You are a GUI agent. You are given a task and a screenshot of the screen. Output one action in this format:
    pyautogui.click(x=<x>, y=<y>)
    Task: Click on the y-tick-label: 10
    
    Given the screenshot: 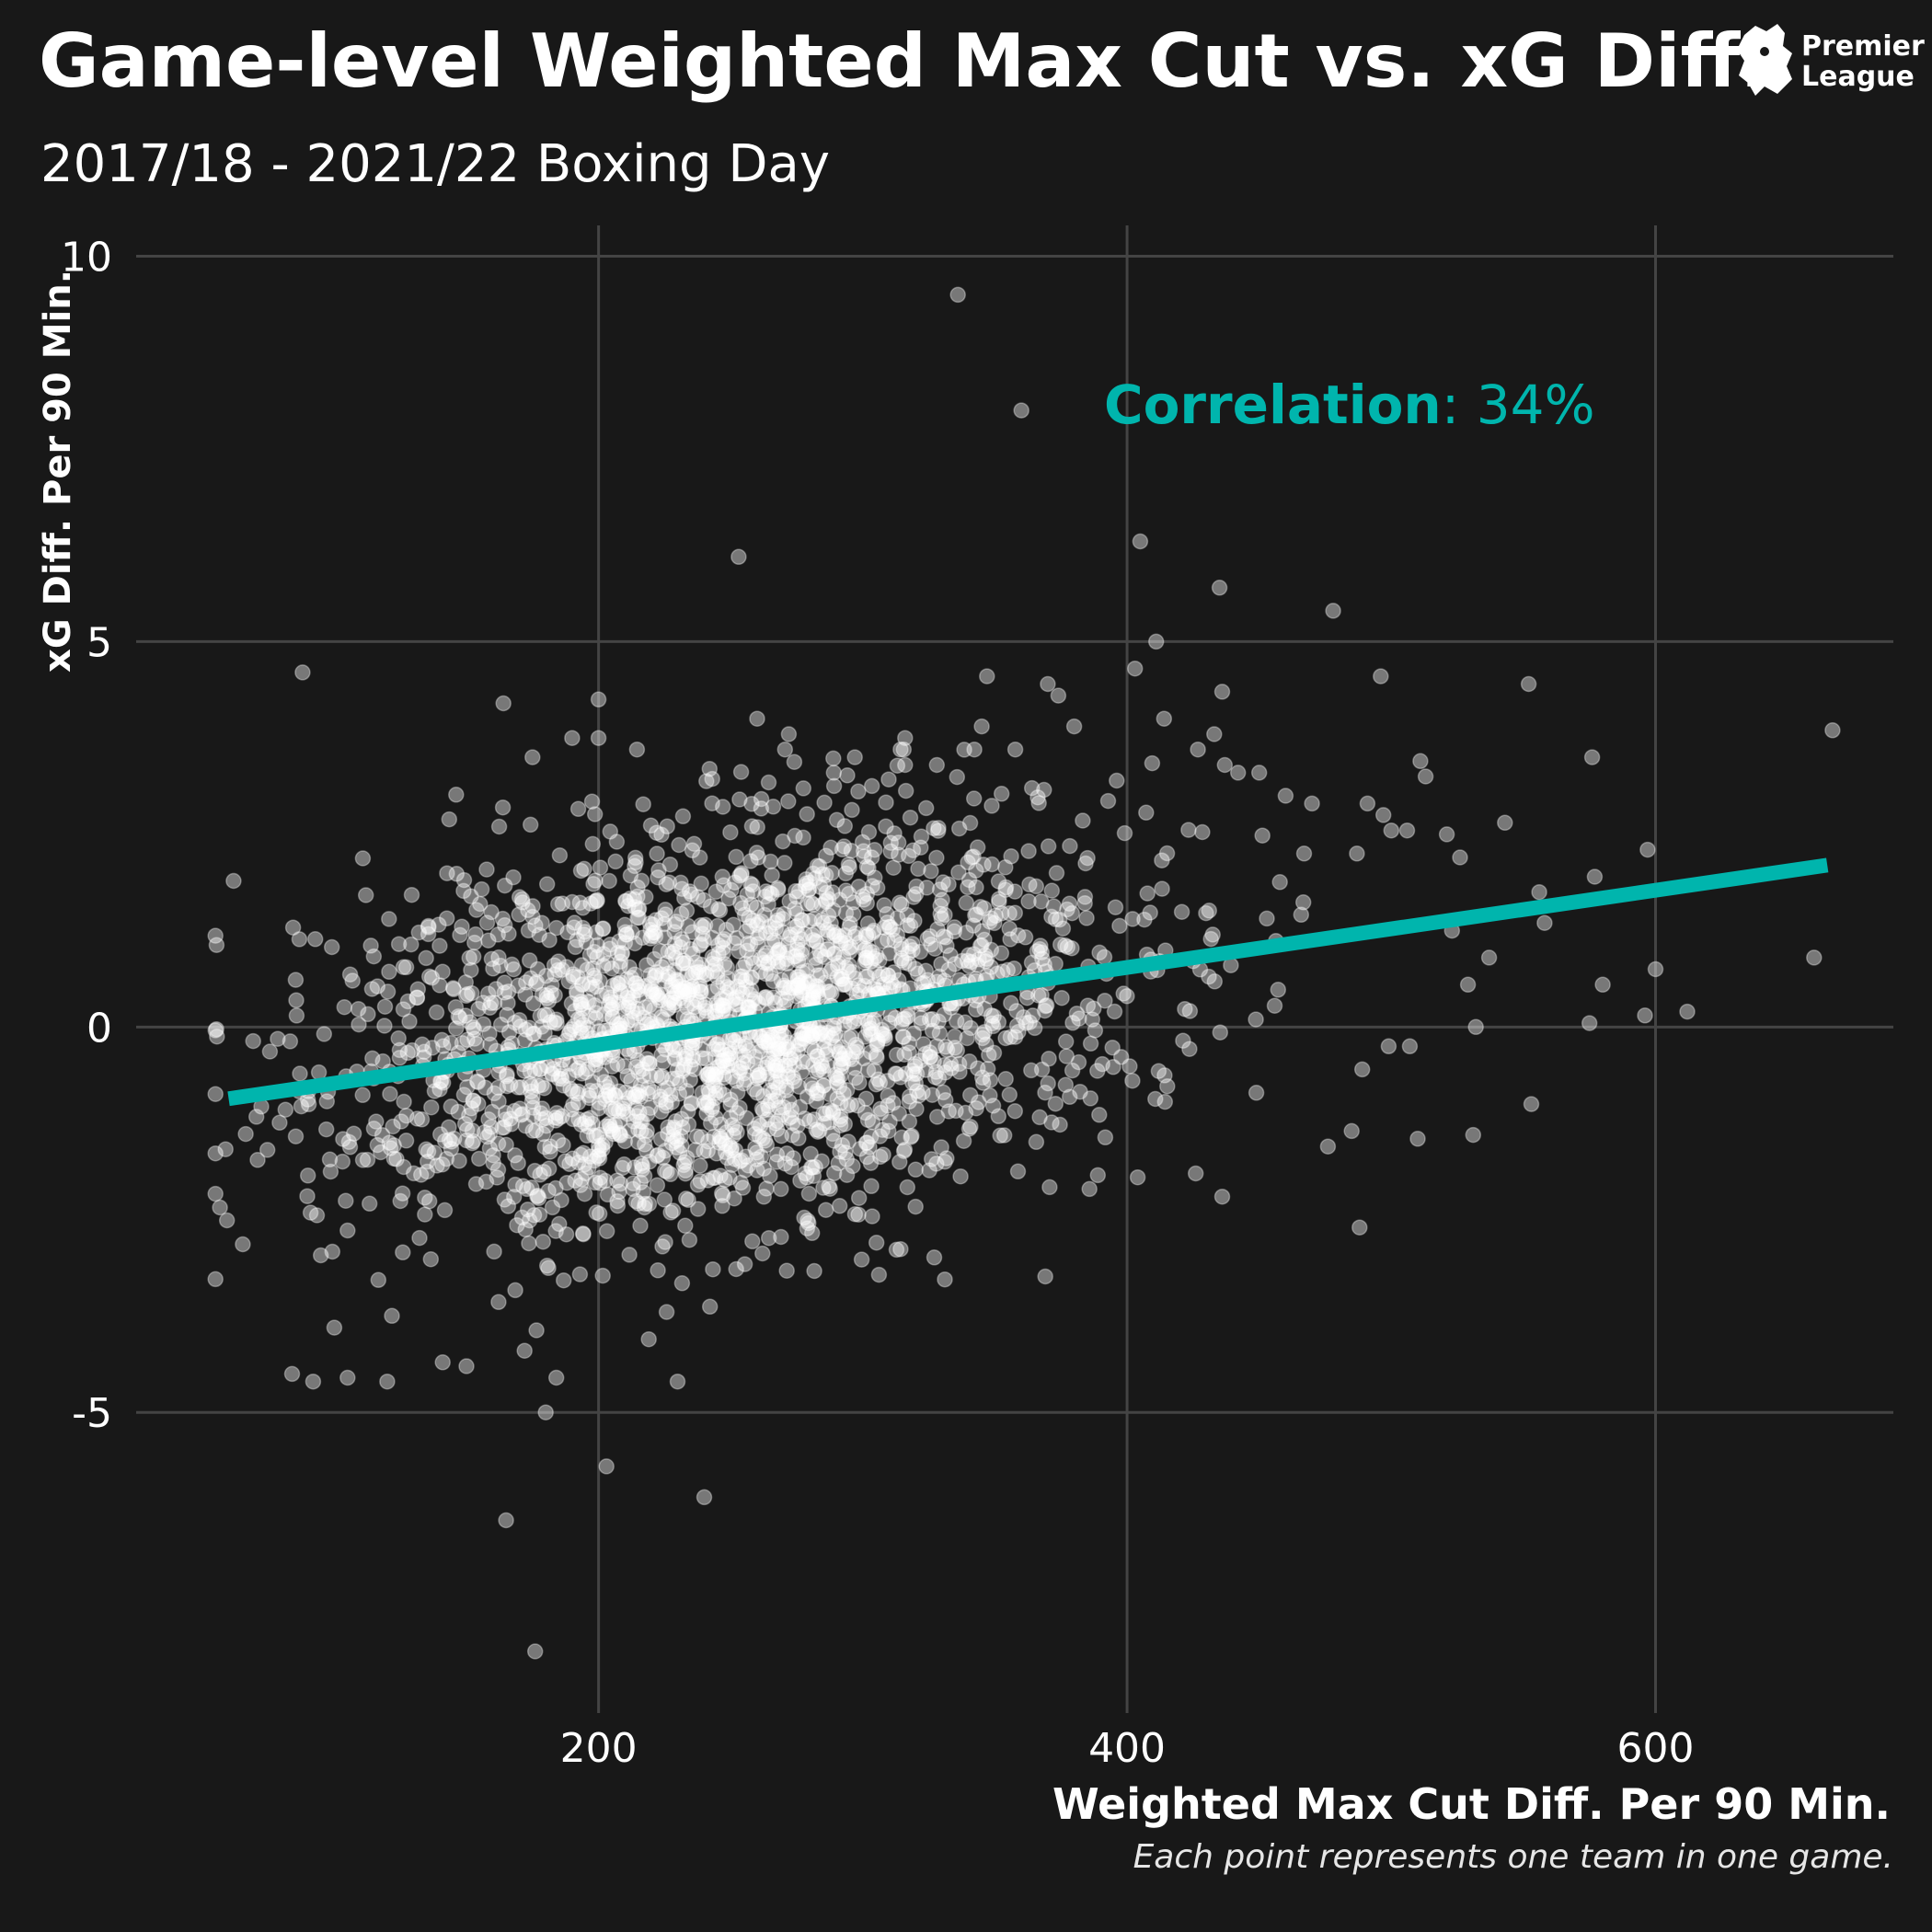 What is the action you would take?
    pyautogui.click(x=86, y=258)
    